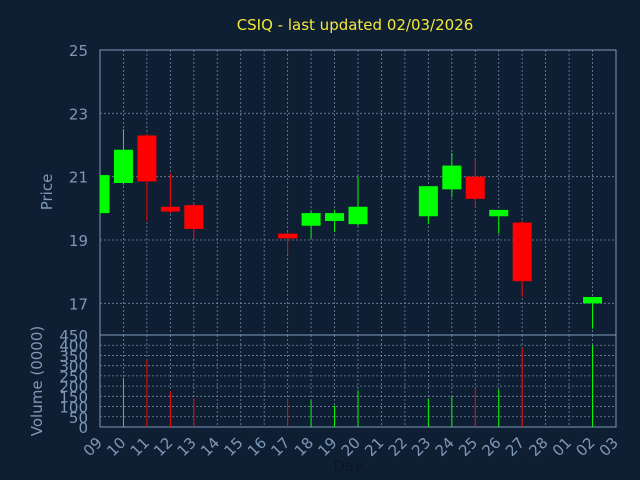 Image resolution: width=640 pixels, height=480 pixels. What do you see at coordinates (187, 447) in the screenshot?
I see `x-tick-label: 13` at bounding box center [187, 447].